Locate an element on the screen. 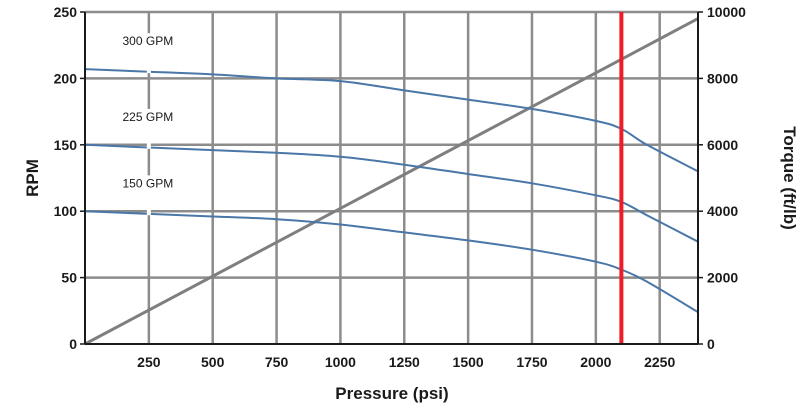  series-label-300-gpm: 300 GPM is located at coordinates (148, 41).